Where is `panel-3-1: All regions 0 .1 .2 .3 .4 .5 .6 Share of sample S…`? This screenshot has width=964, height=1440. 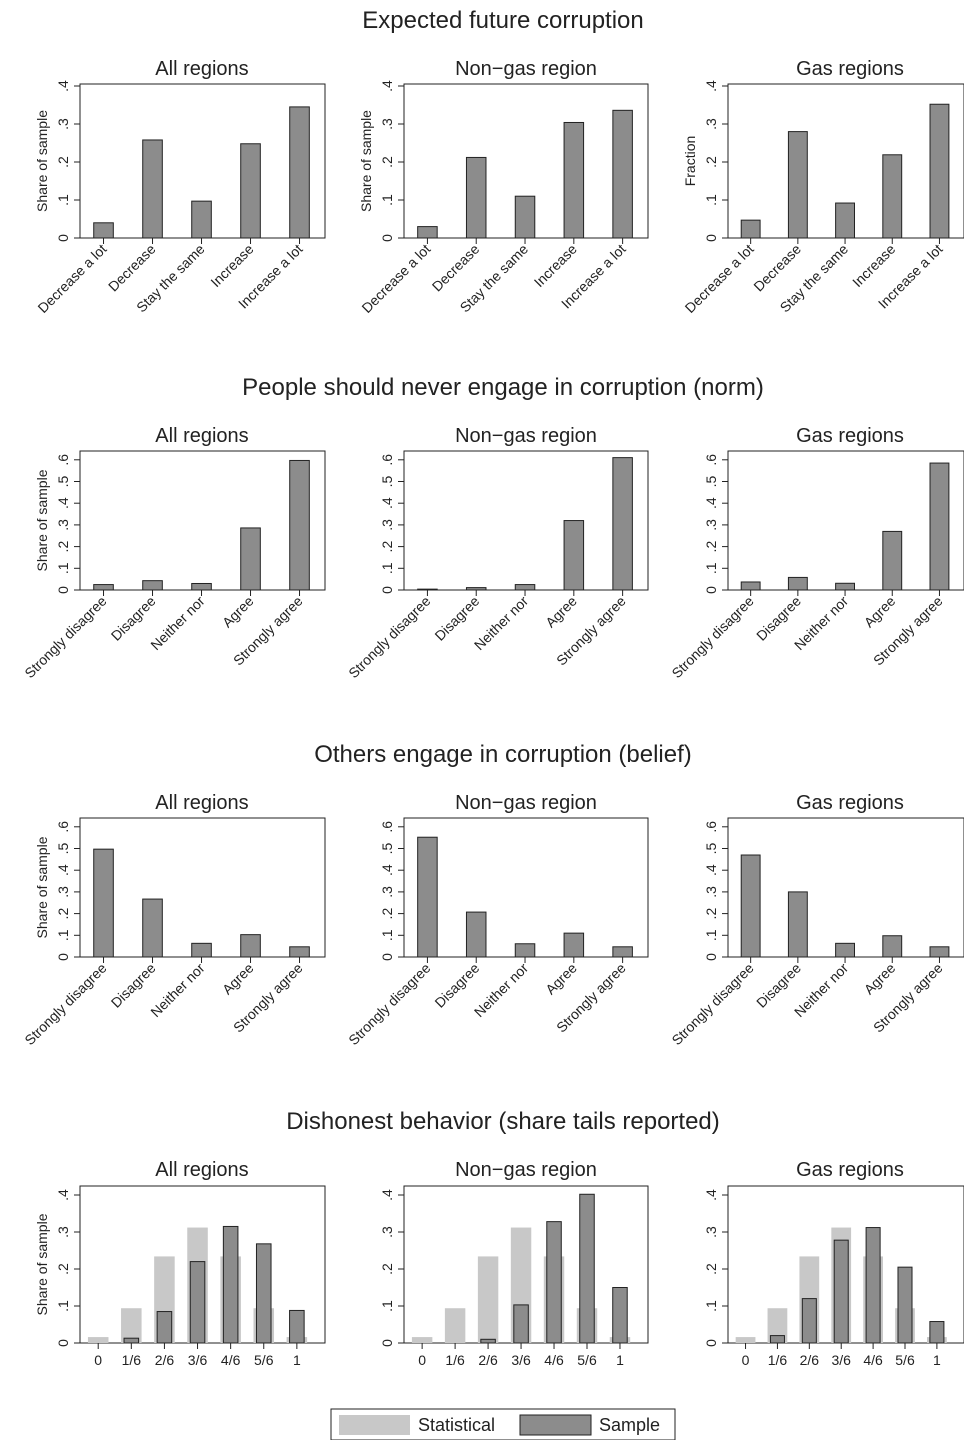
panel-3-1: All regions 0 .1 .2 .3 .4 .5 .6 Share of sample S… is located at coordinates (173, 920).